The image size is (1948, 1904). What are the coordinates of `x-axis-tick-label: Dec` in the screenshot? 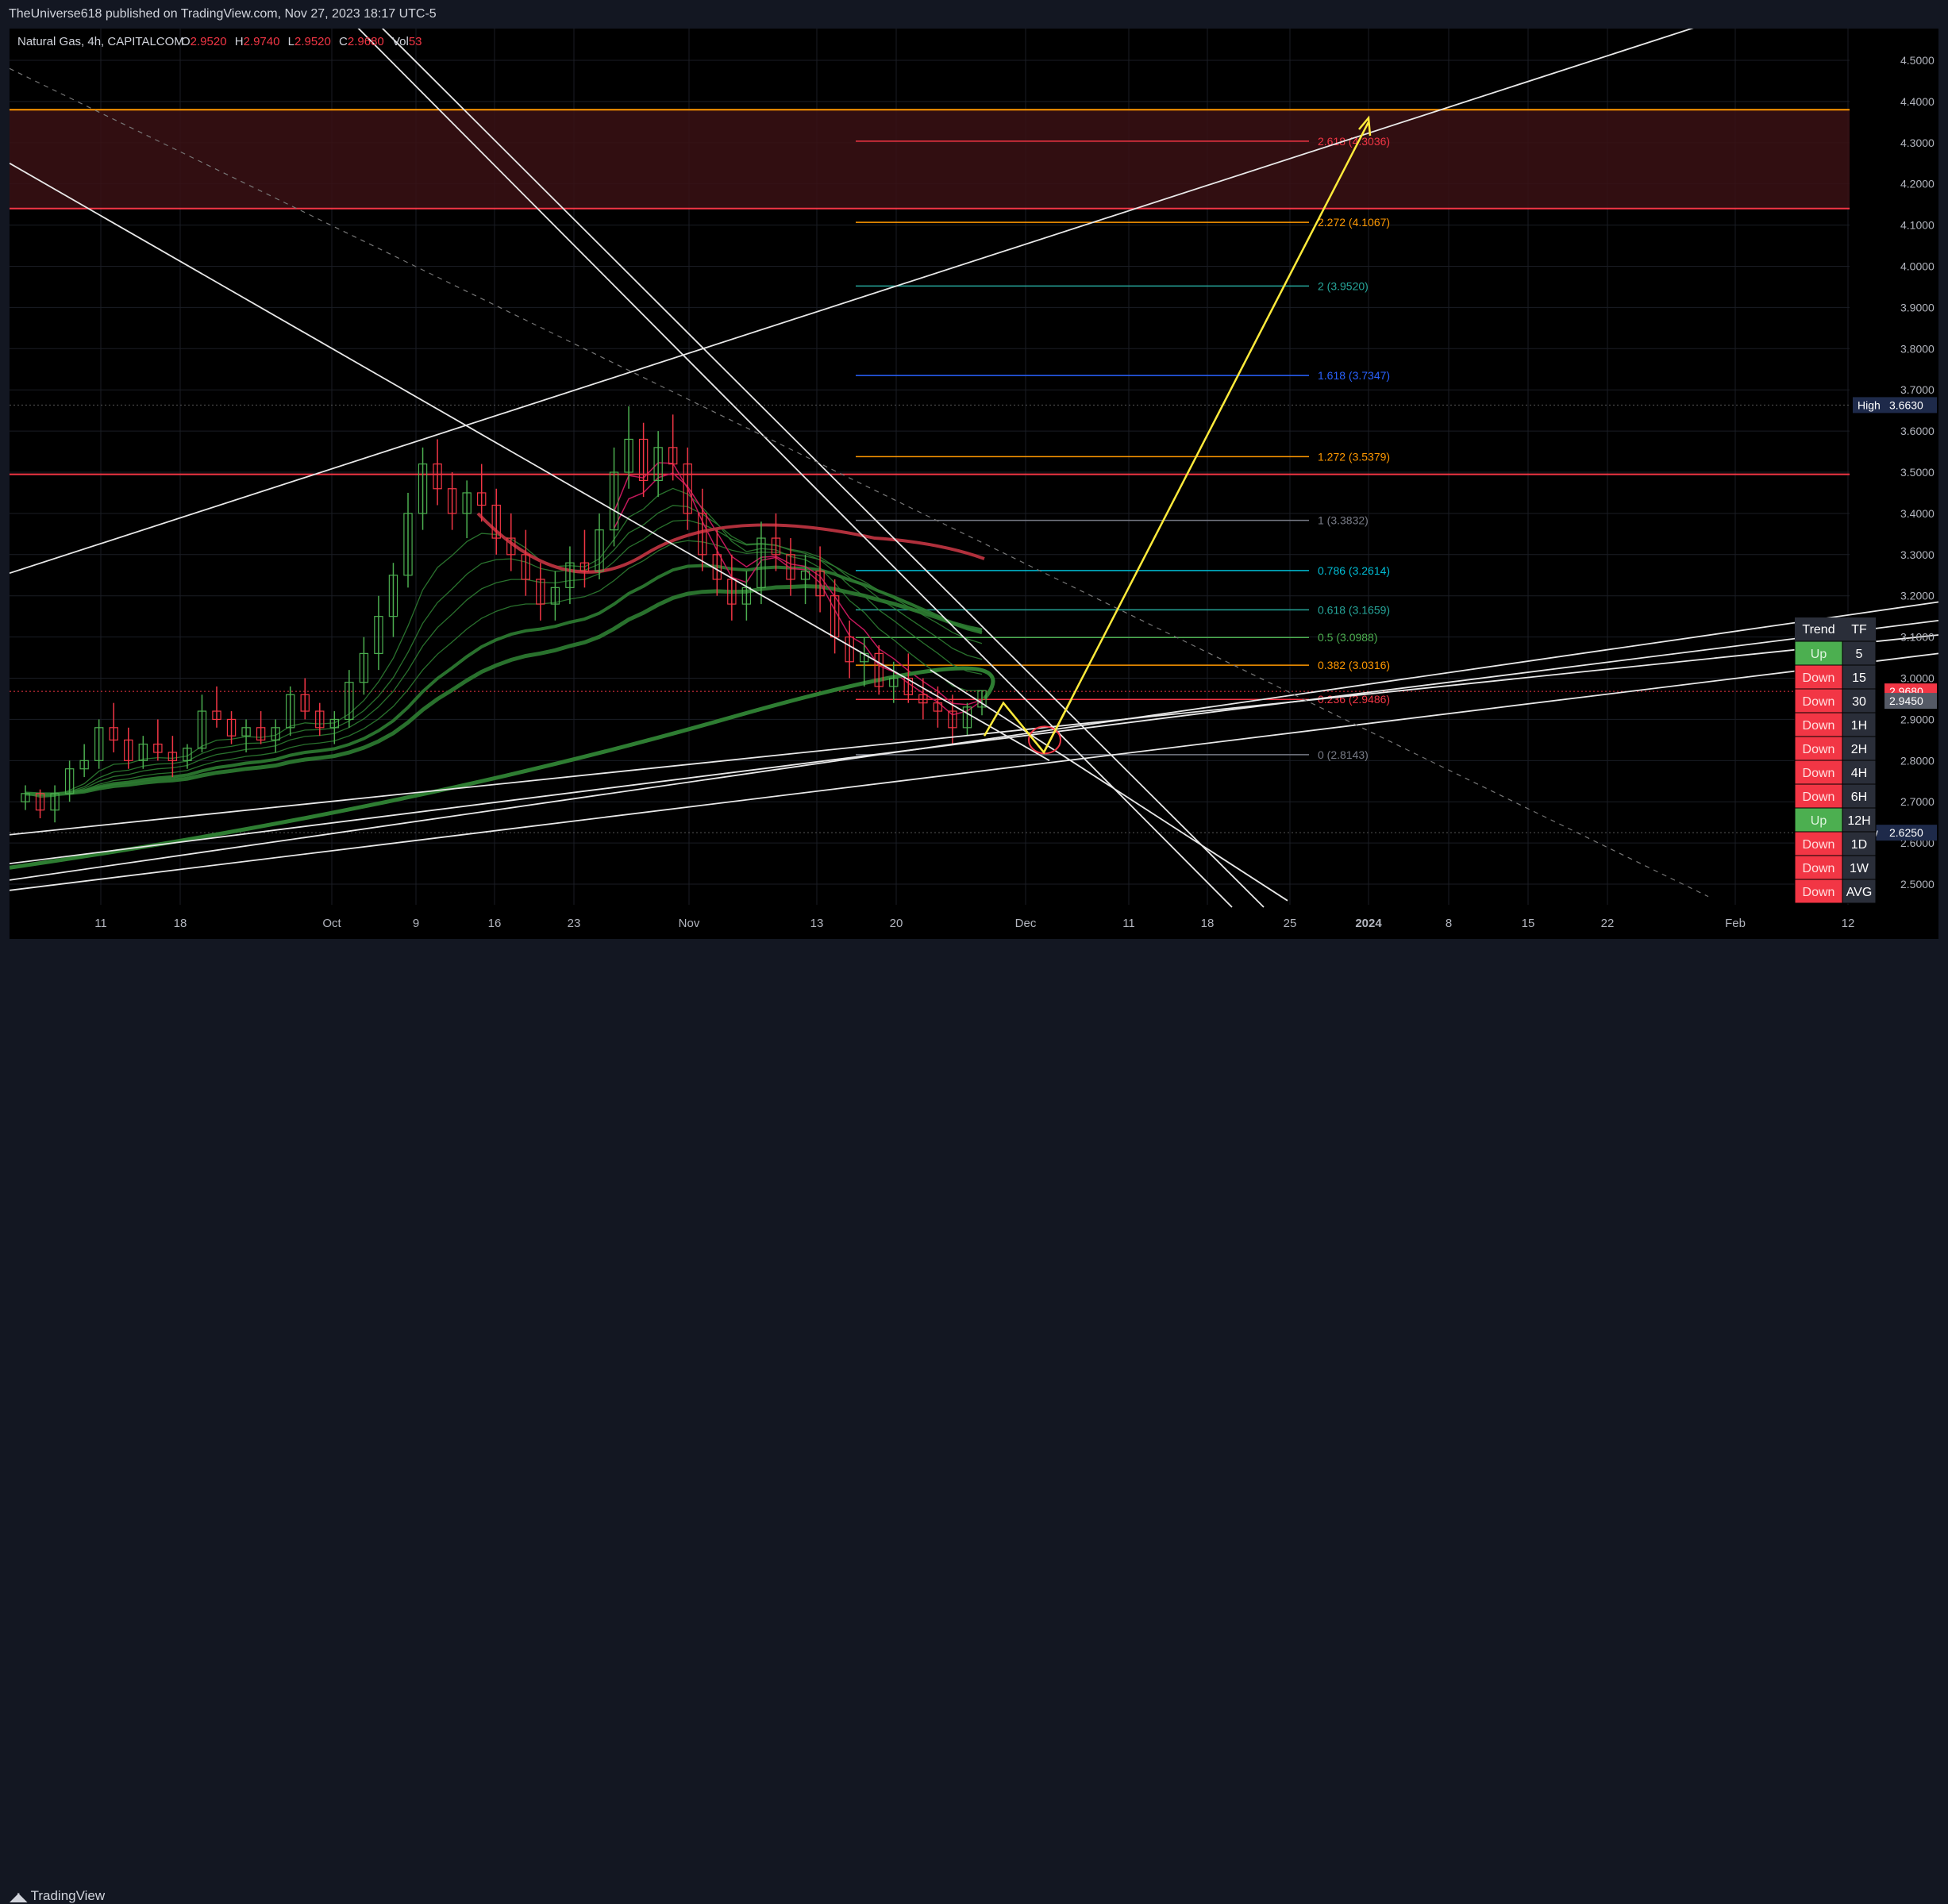 It's located at (1026, 924).